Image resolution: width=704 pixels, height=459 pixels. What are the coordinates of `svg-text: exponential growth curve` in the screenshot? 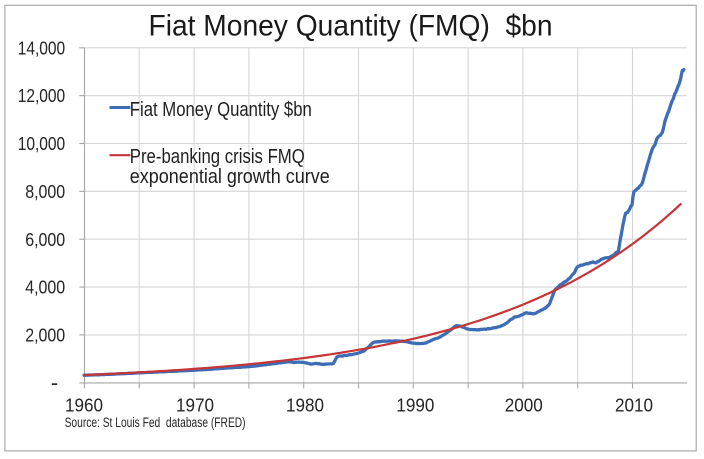 It's located at (230, 177).